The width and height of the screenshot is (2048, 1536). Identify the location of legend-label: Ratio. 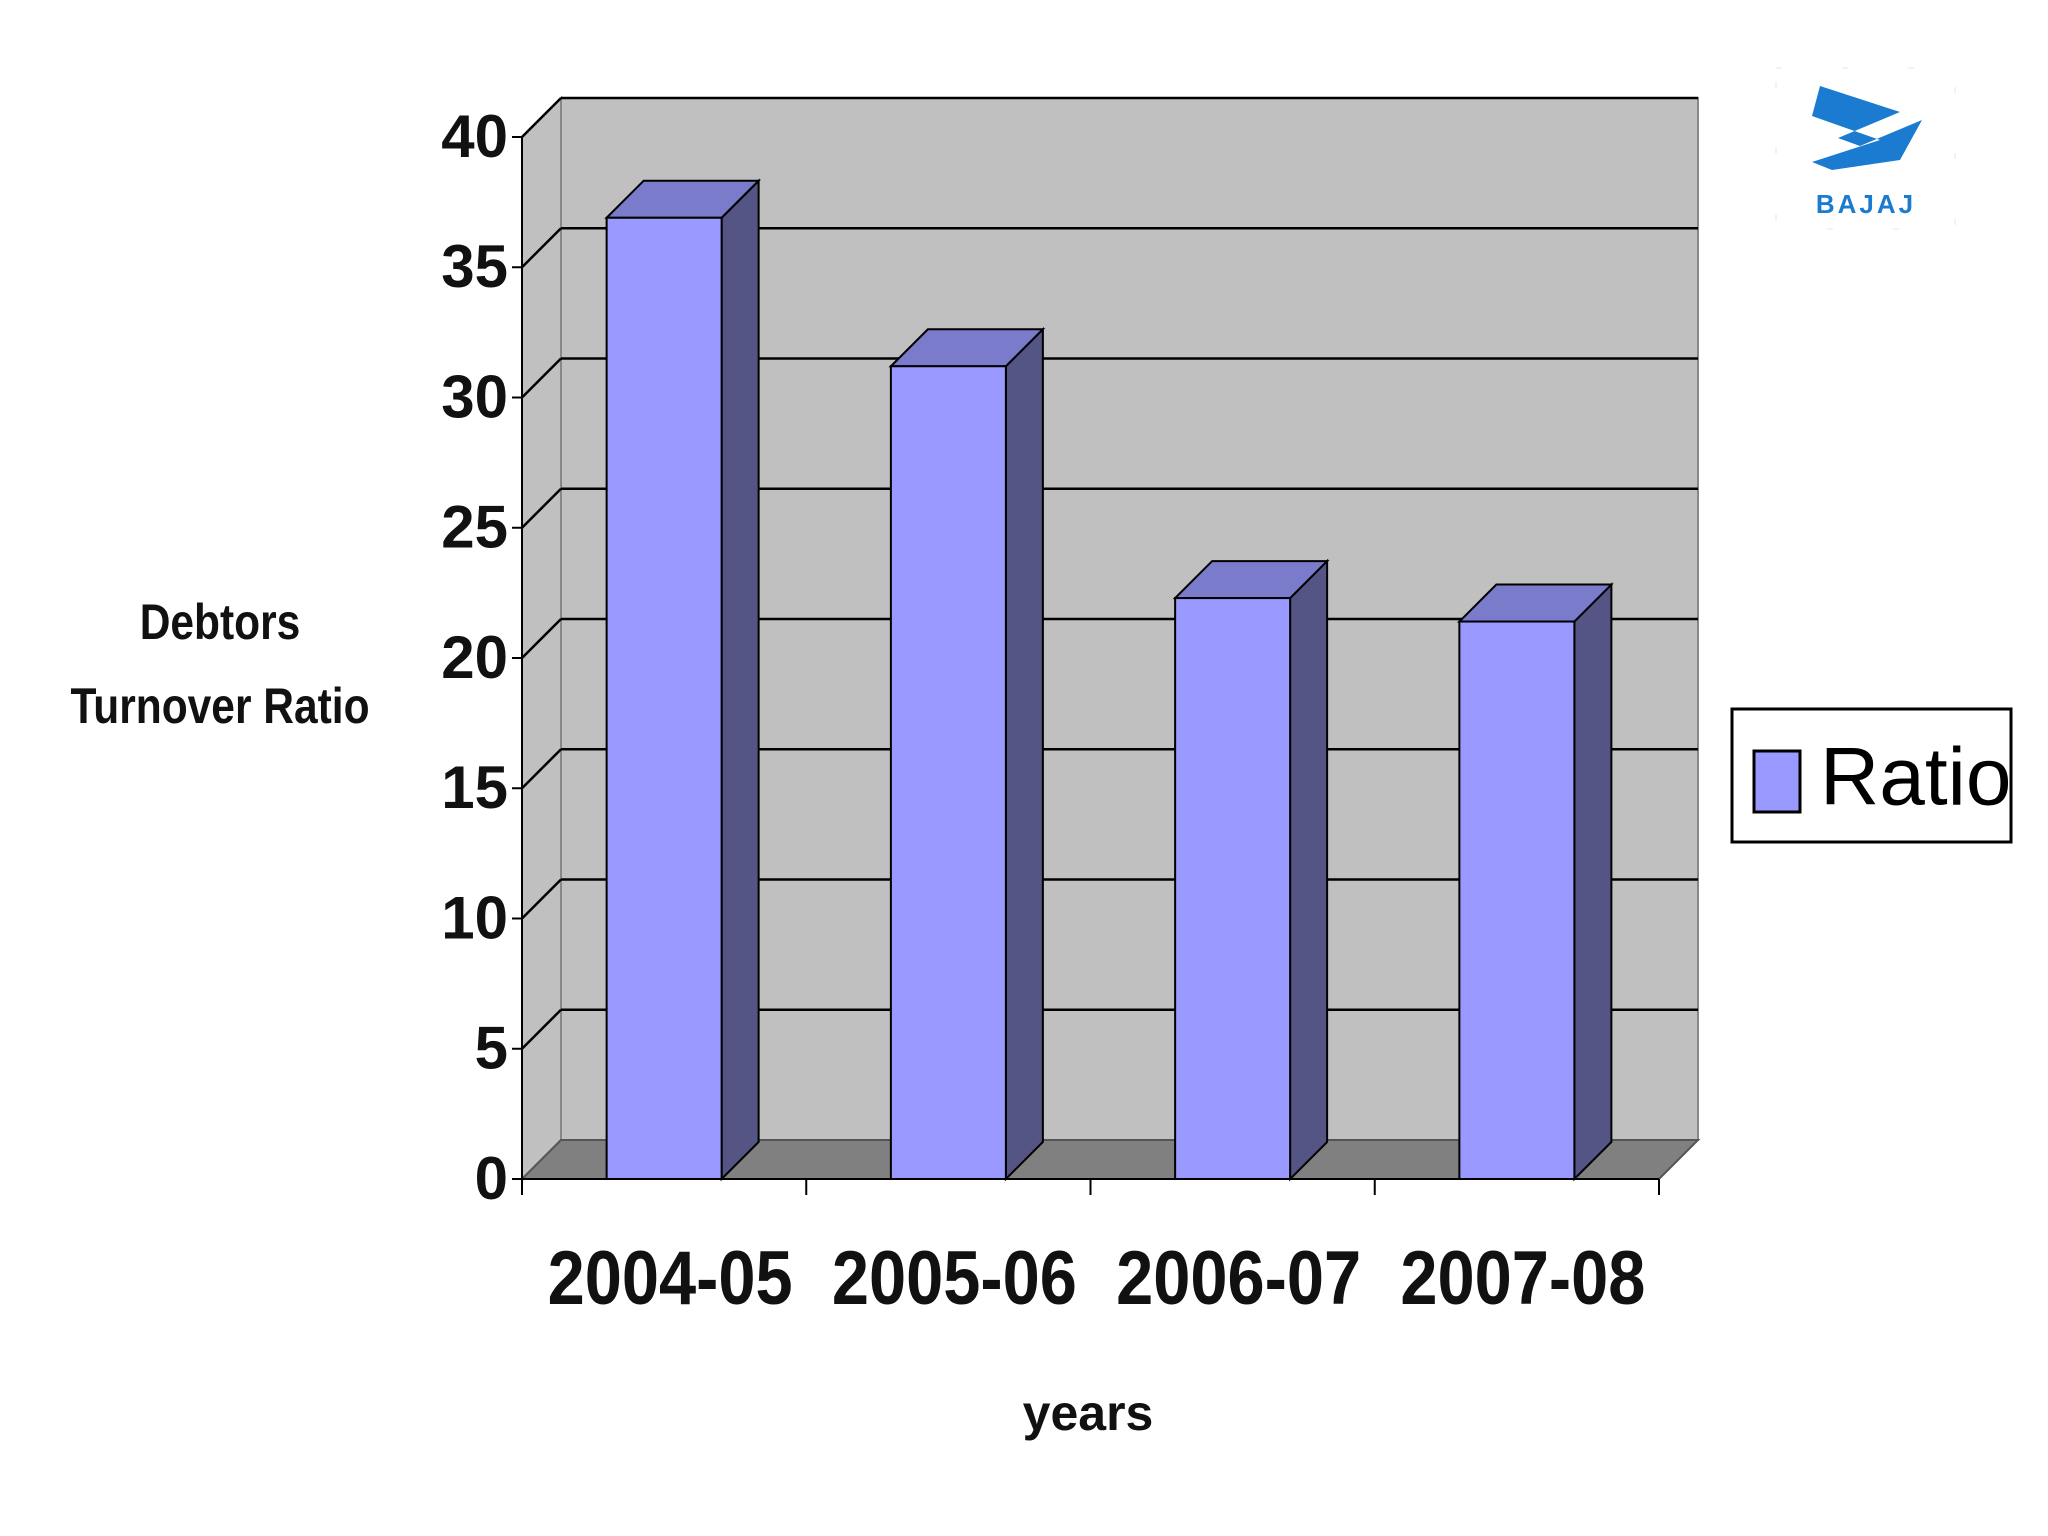
(1915, 777).